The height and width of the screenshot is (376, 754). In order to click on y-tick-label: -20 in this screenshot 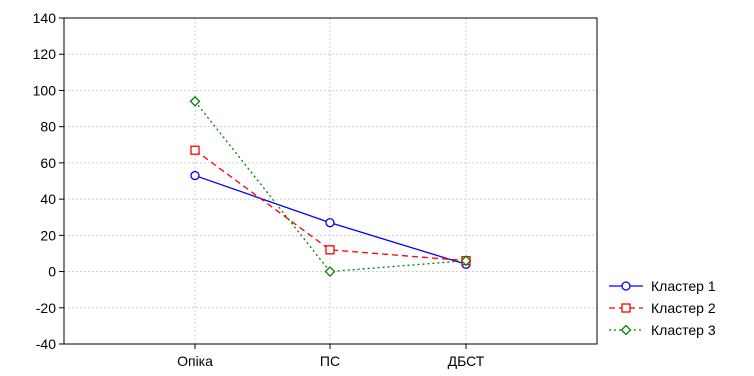, I will do `click(46, 308)`.